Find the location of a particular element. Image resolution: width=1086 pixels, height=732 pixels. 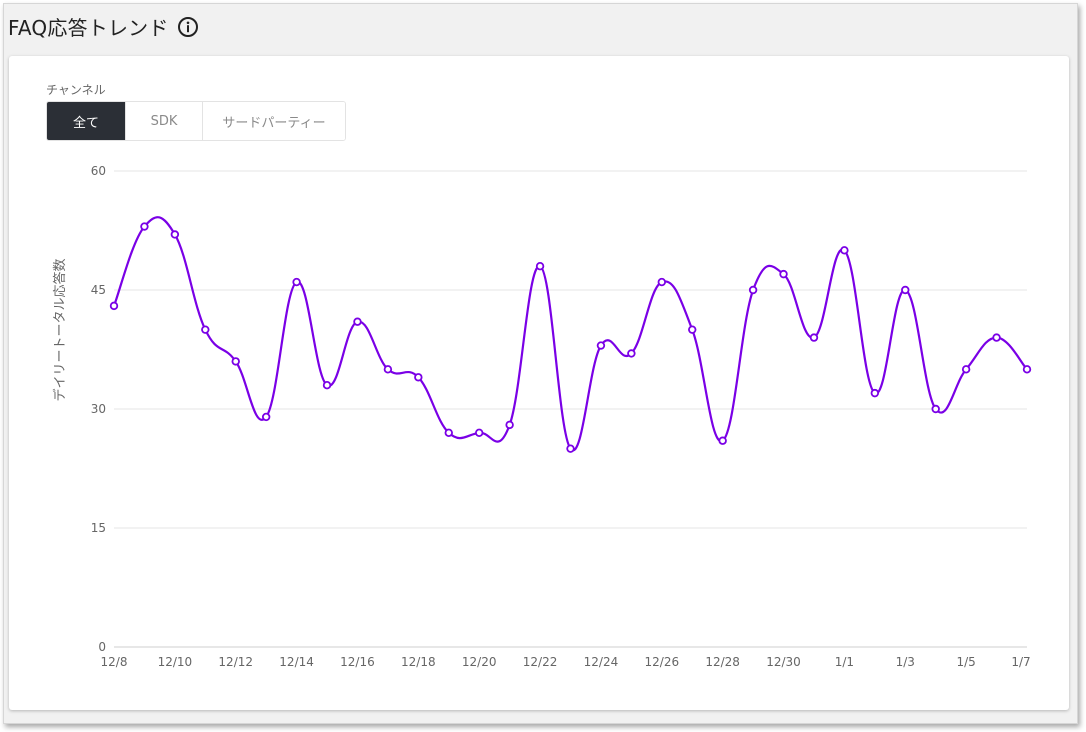

x-tick-label: 12/18 is located at coordinates (418, 662).